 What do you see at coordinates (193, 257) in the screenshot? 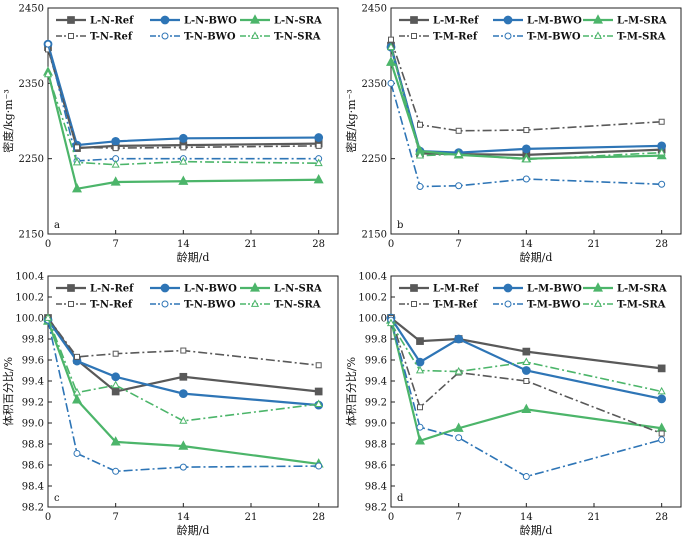
I see `x-axis-label: 龄期/d` at bounding box center [193, 257].